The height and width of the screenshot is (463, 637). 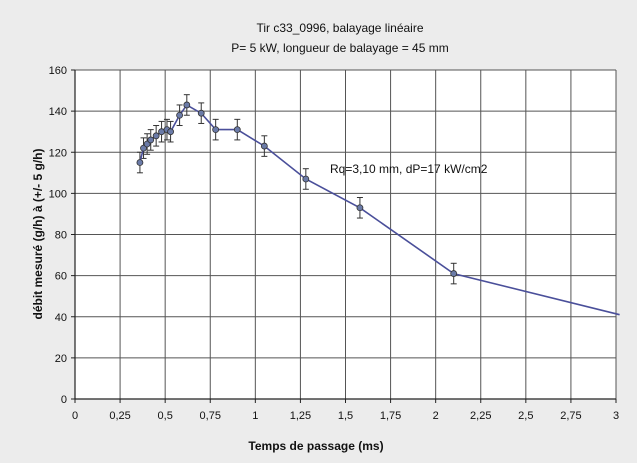 What do you see at coordinates (409, 169) in the screenshot?
I see `annotation: Rq=3,10 mm, dP=17 kW/cm2` at bounding box center [409, 169].